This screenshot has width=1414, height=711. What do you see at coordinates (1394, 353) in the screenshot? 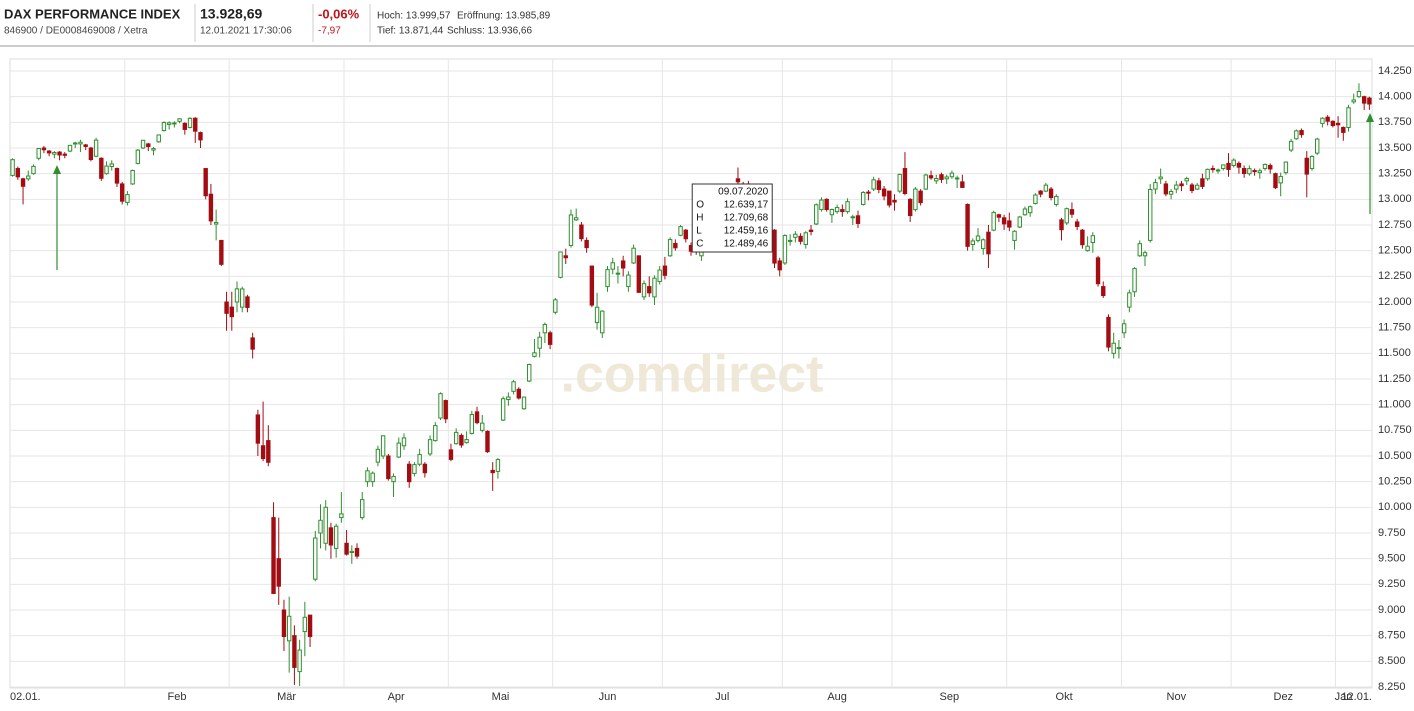
I see `y-tick-label: 11.500` at bounding box center [1394, 353].